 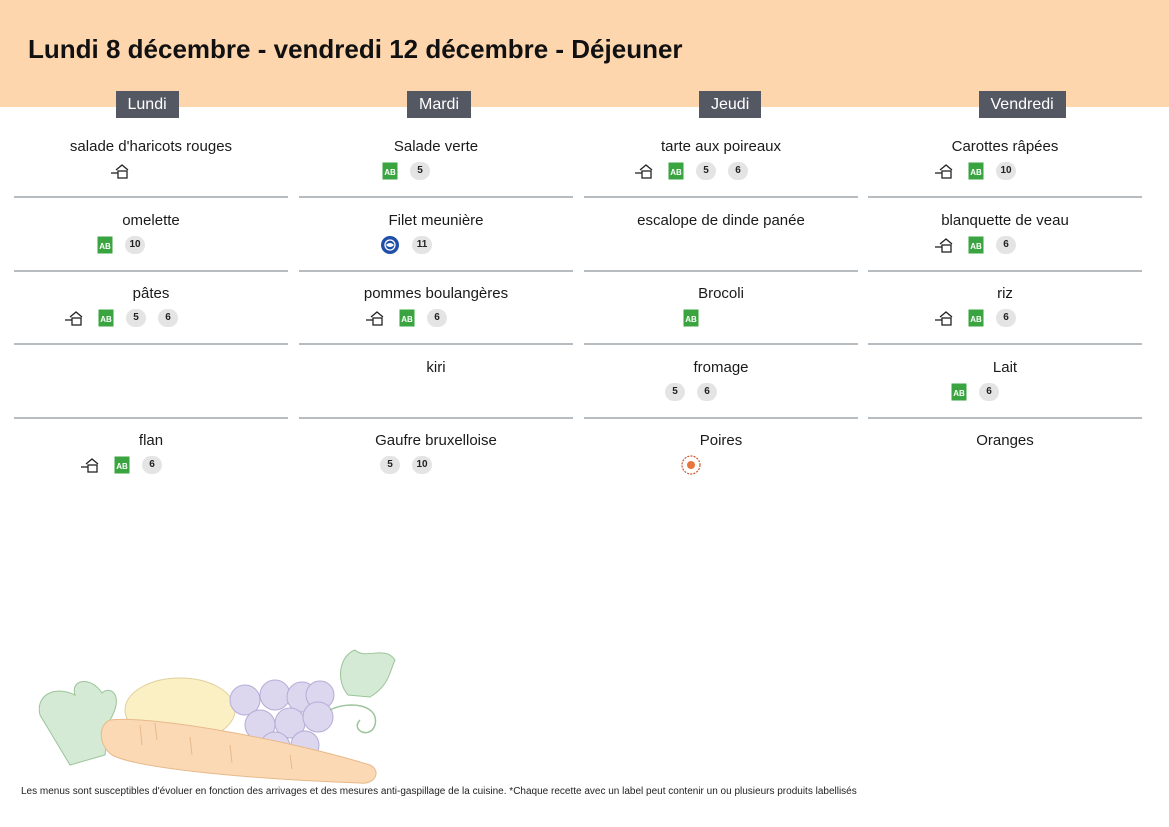 What do you see at coordinates (721, 318) in the screenshot?
I see `label-row: AB` at bounding box center [721, 318].